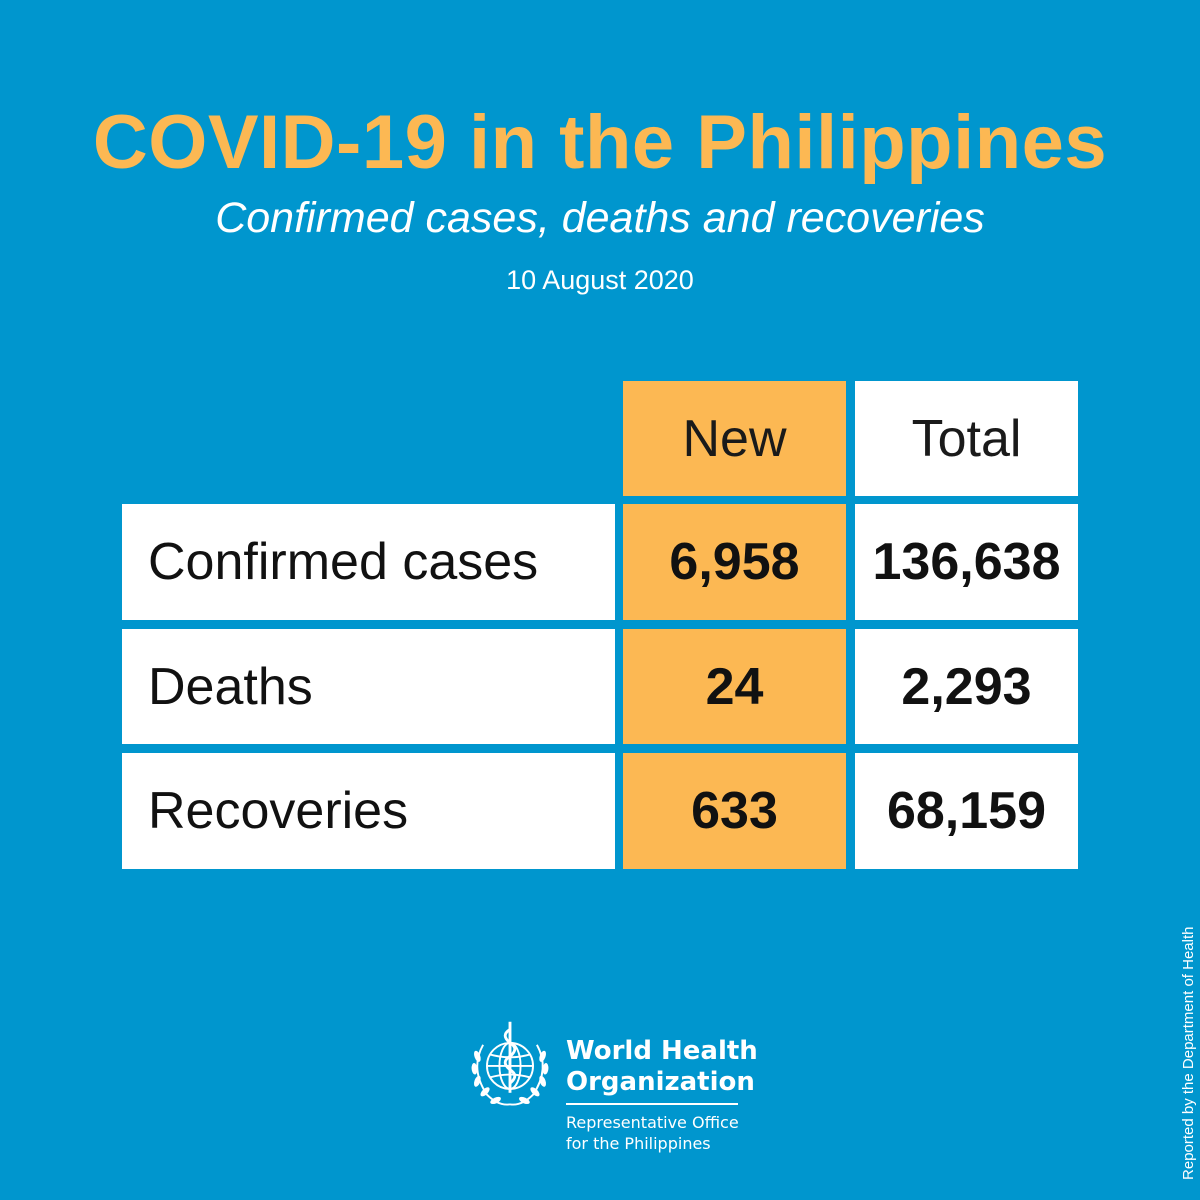 The image size is (1200, 1200). I want to click on organization-name: World Health Organization, so click(662, 1067).